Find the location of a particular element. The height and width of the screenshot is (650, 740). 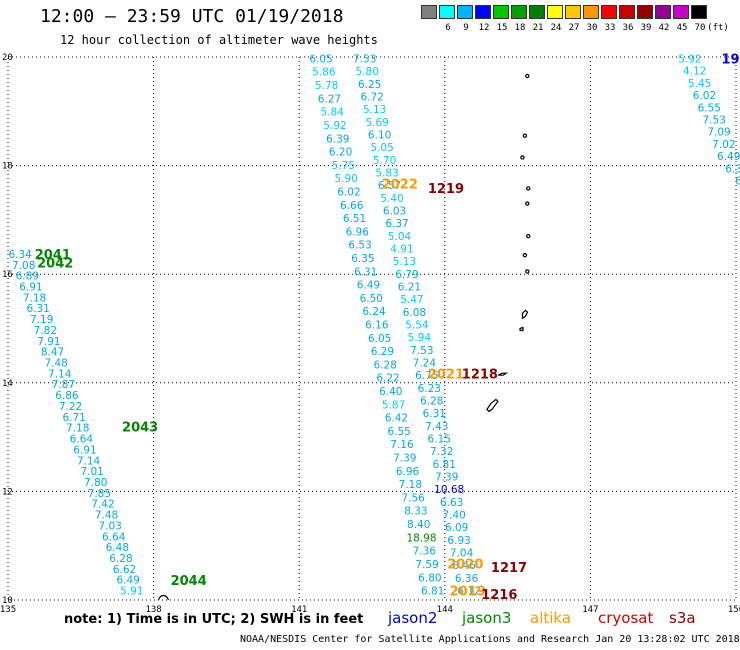

satellite-name: altika is located at coordinates (551, 618).